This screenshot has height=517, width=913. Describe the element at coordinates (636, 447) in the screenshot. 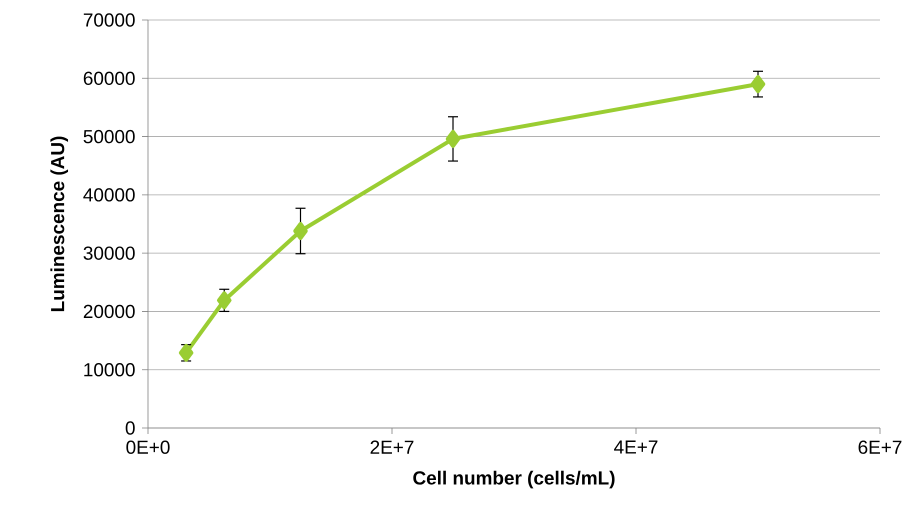

I see `x-tick-label: 4E+7` at that location.